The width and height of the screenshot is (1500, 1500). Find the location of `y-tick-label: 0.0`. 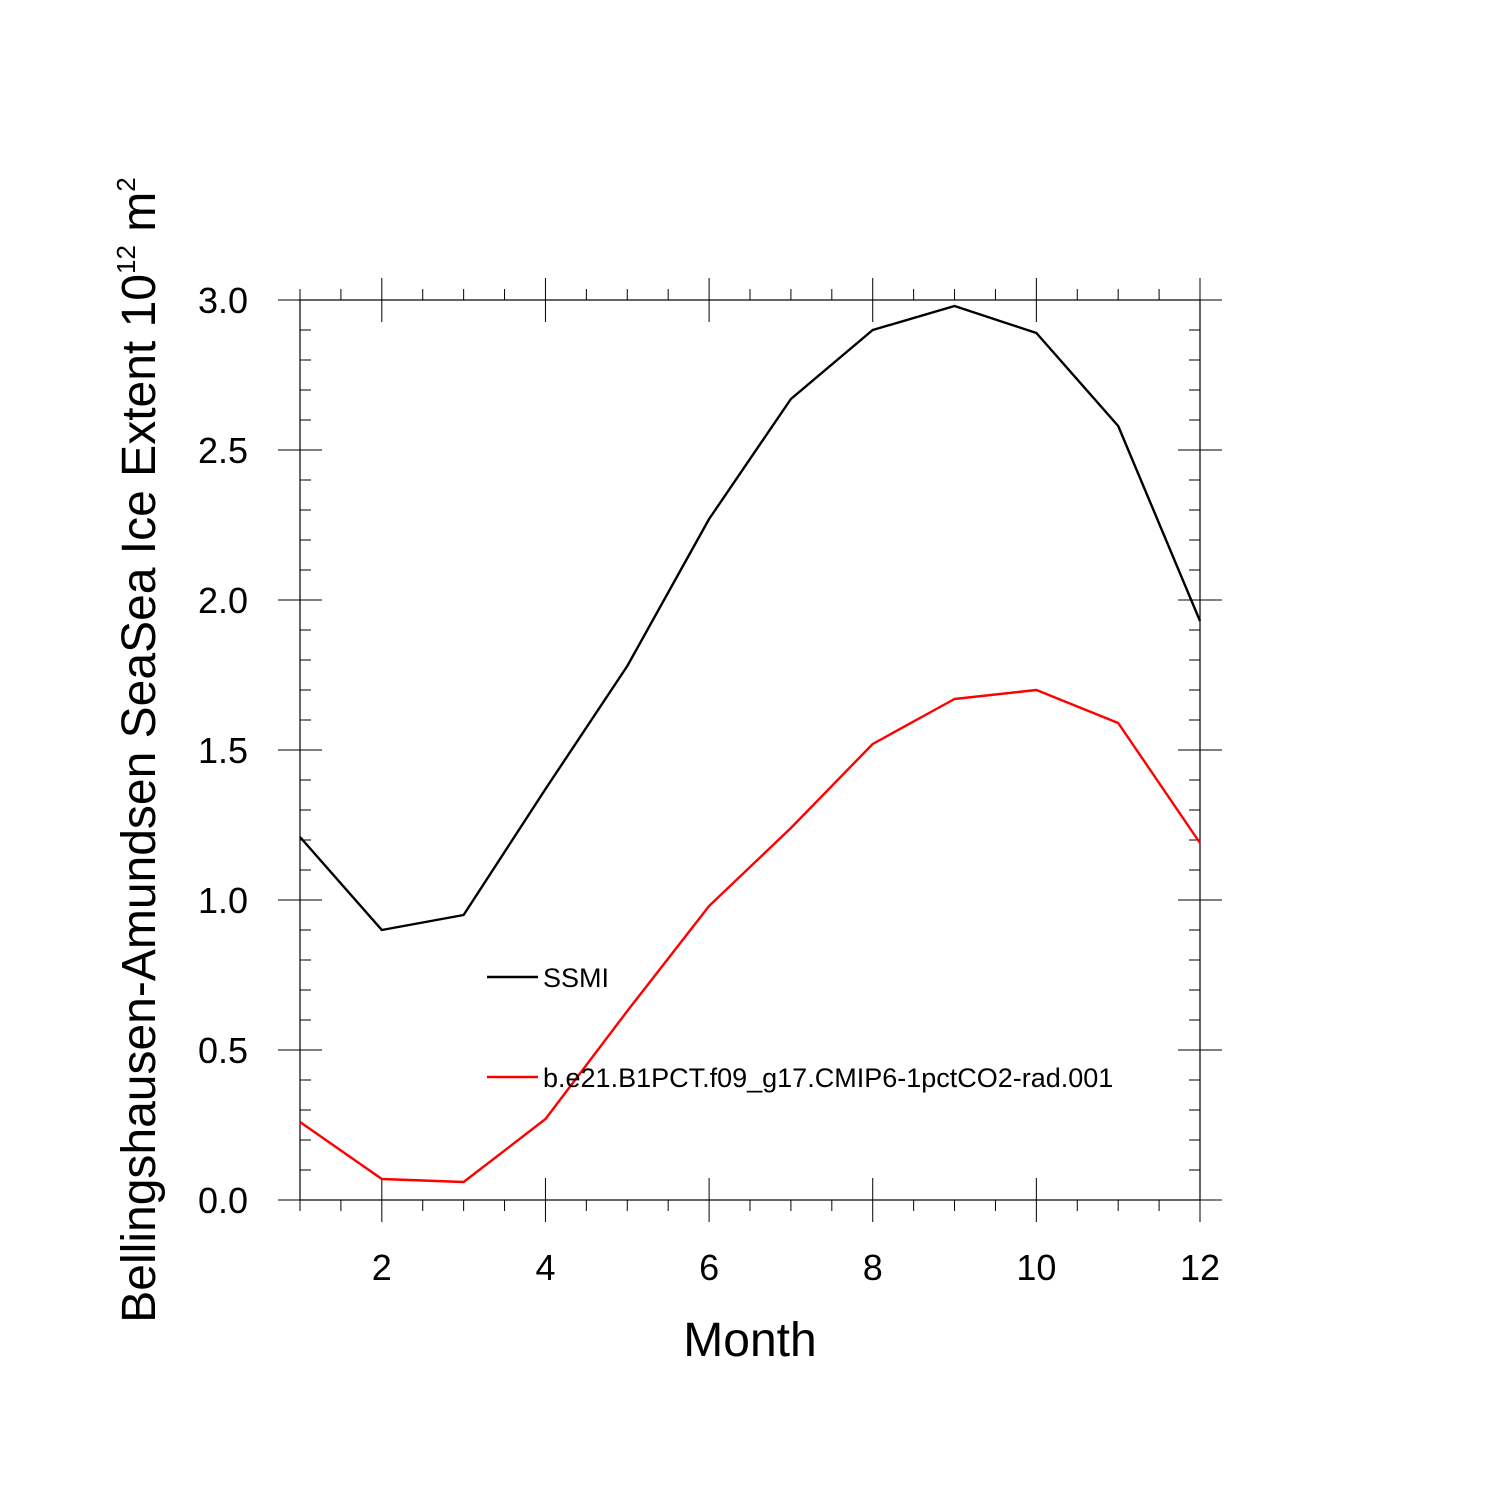

y-tick-label: 0.0 is located at coordinates (223, 1200).